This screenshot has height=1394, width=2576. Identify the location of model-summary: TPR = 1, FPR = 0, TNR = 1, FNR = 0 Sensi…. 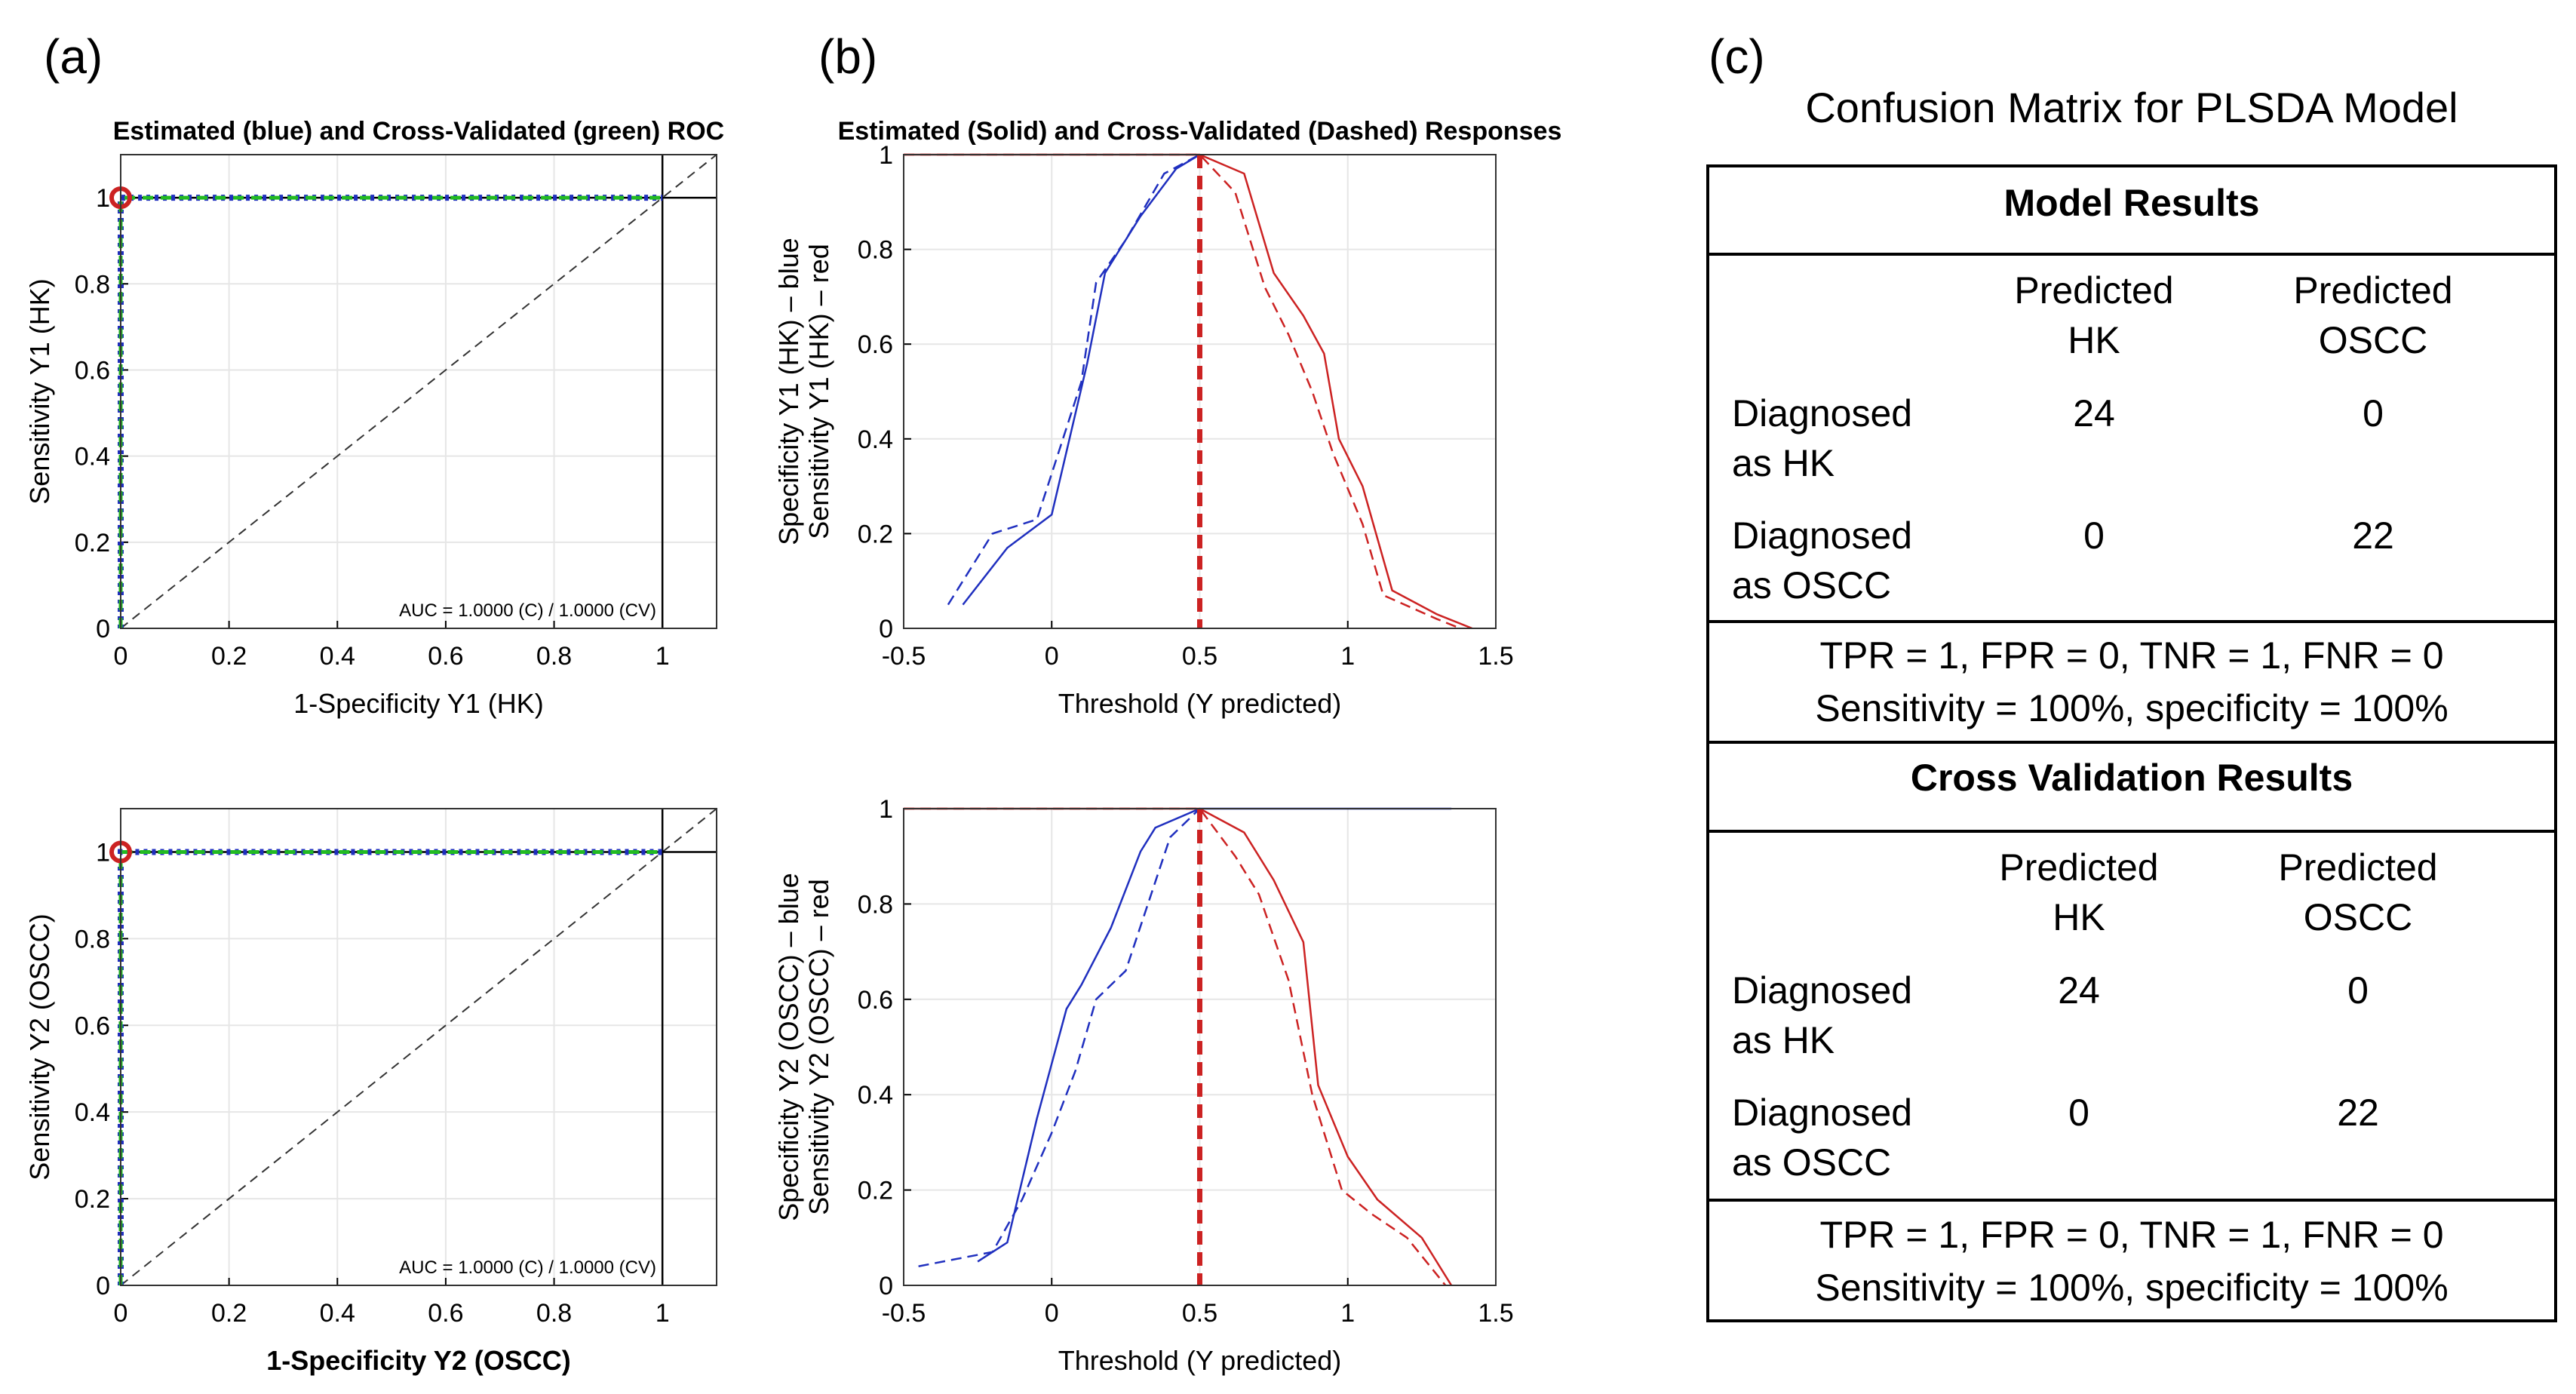
(2132, 681).